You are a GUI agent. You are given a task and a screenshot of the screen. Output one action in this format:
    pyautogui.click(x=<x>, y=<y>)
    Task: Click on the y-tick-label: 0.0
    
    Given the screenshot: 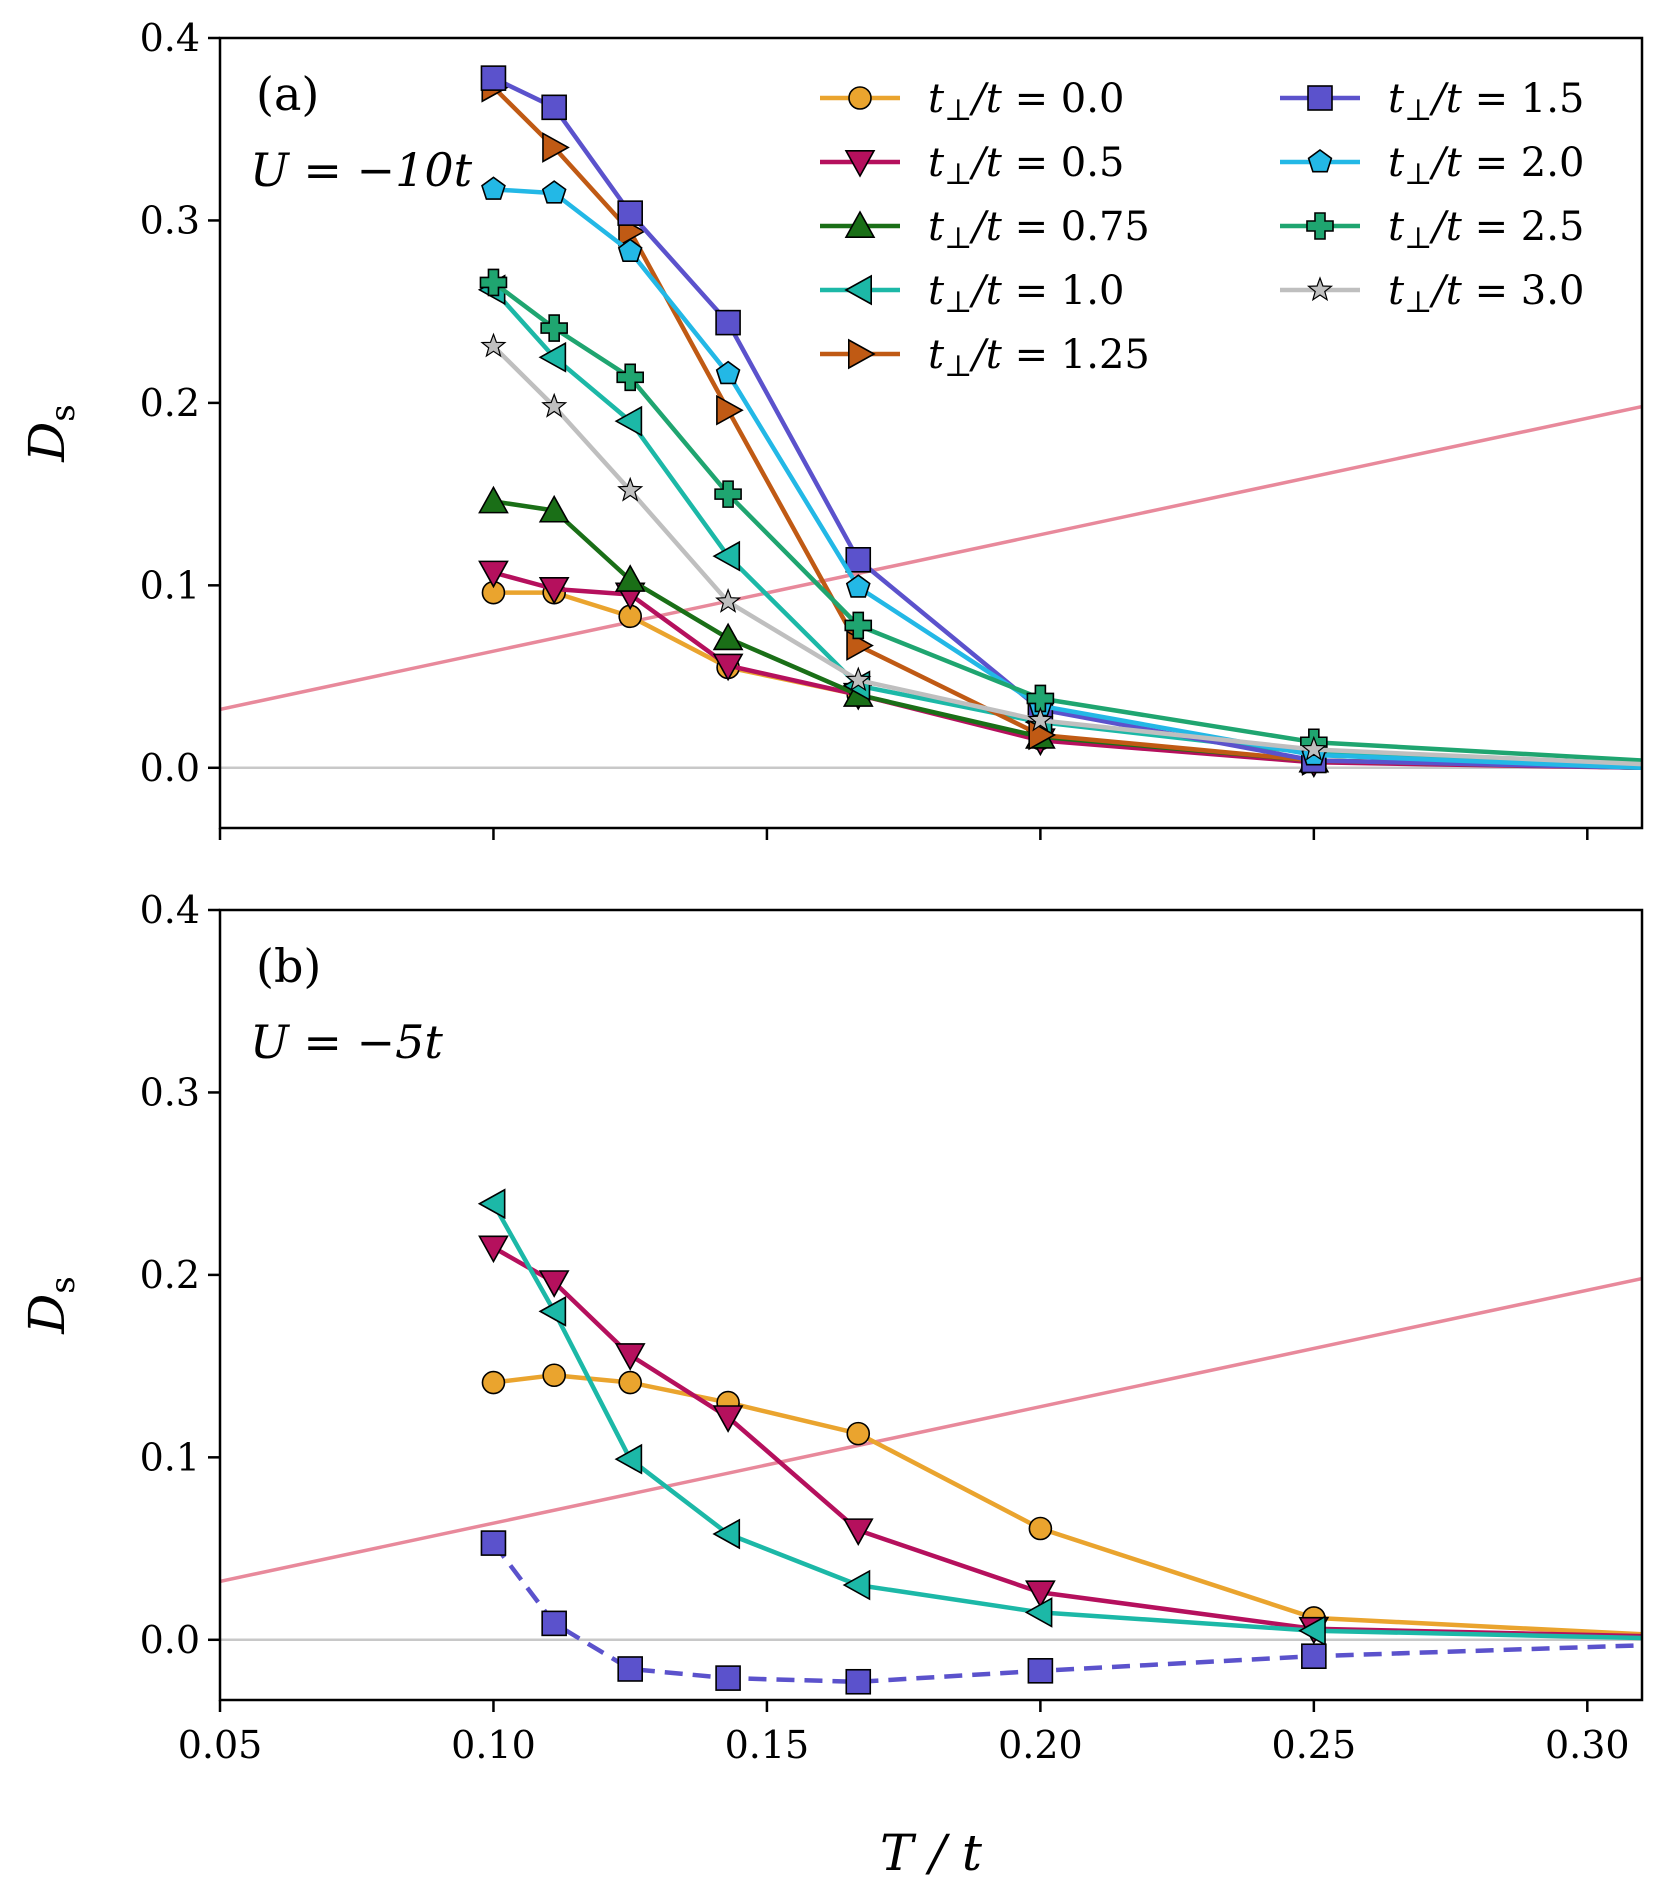 What is the action you would take?
    pyautogui.click(x=170, y=768)
    